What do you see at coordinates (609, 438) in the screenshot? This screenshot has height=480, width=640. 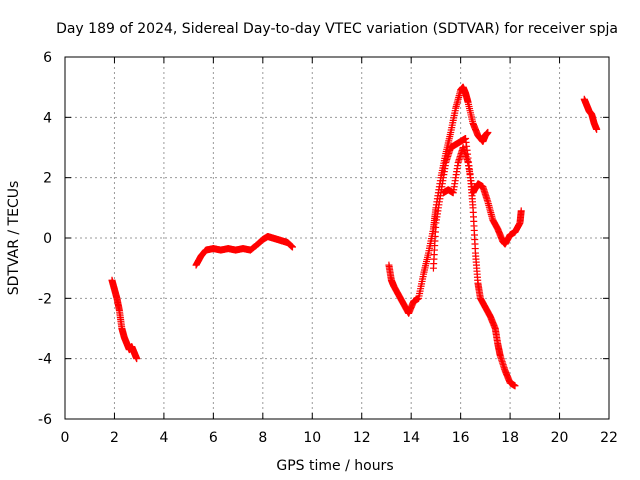 I see `x-tick-label: 22` at bounding box center [609, 438].